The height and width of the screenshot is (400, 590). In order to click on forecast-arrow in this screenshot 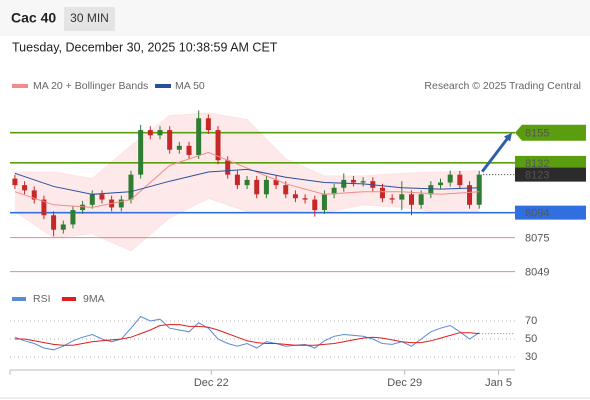, I will do `click(495, 155)`.